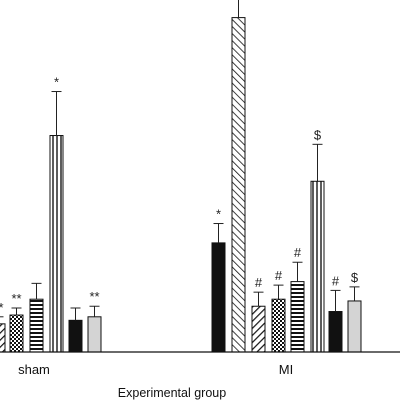 The image size is (400, 400). Describe the element at coordinates (279, 275) in the screenshot. I see `significance-label-mi-3: #` at that location.